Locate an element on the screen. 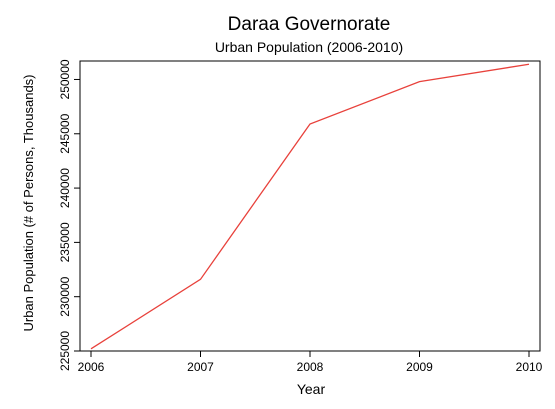 The width and height of the screenshot is (555, 409). chart-subtitle: Urban Population (2006-2010) is located at coordinates (309, 47).